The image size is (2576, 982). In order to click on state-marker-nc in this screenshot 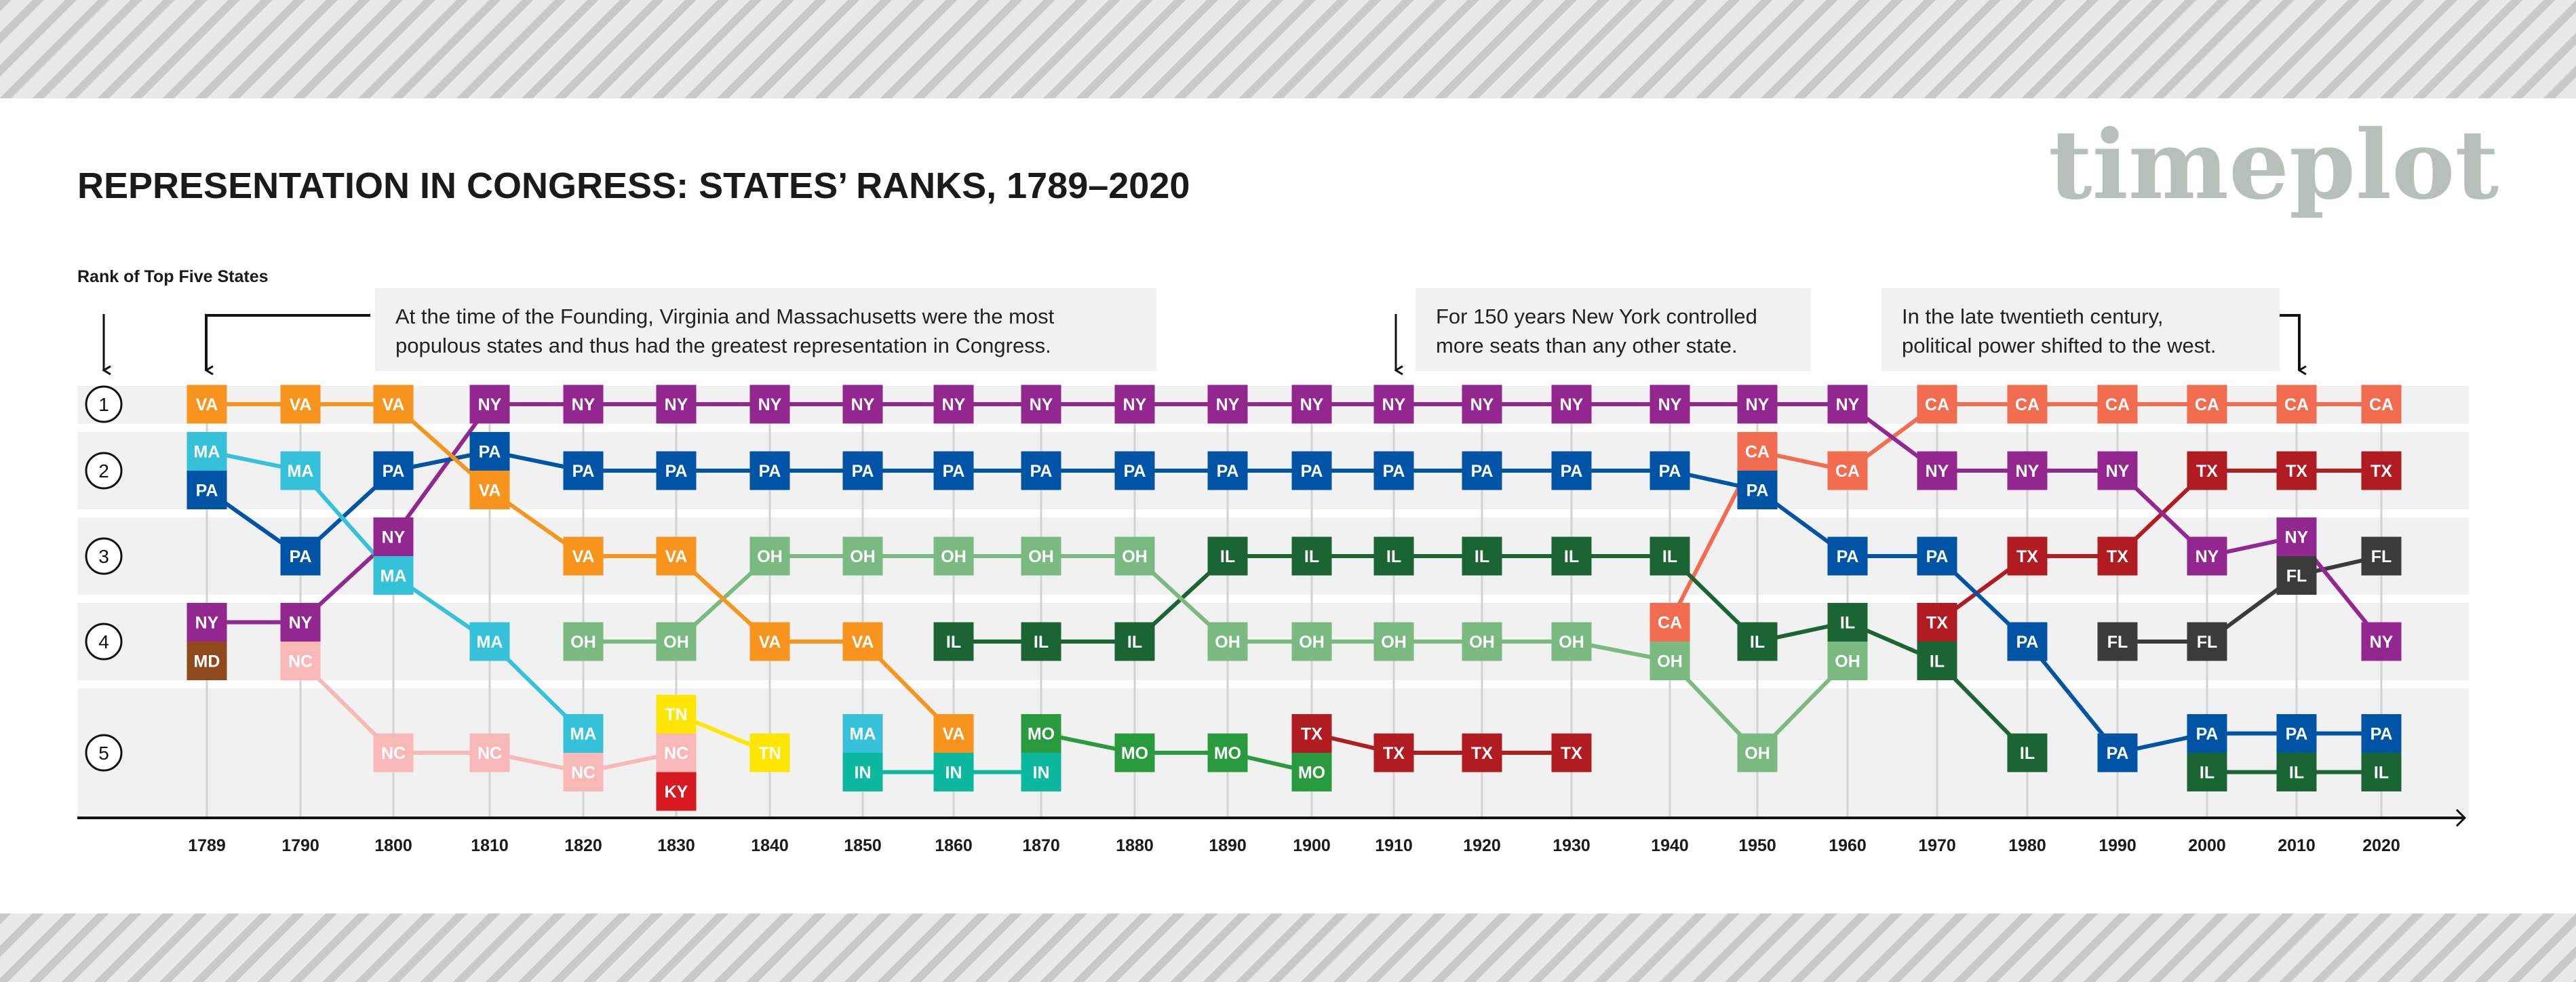, I will do `click(393, 752)`.